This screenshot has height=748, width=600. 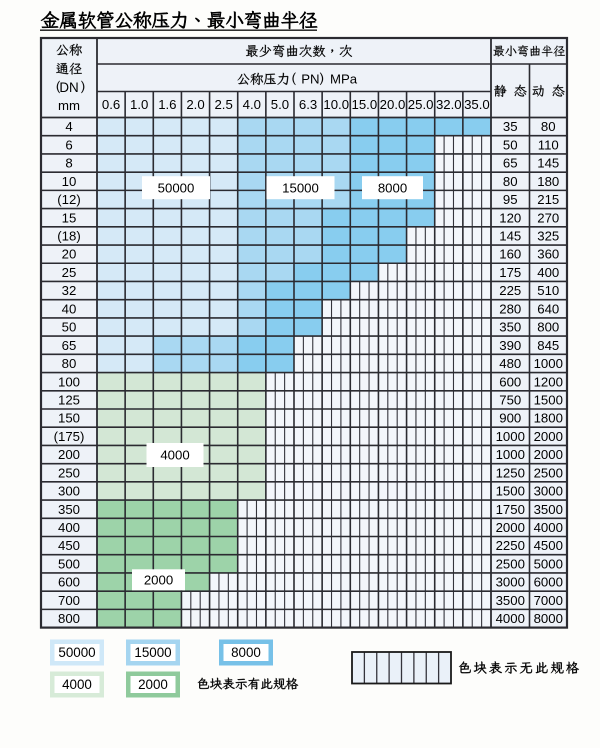 I want to click on svg-text: 350, so click(x=69, y=509).